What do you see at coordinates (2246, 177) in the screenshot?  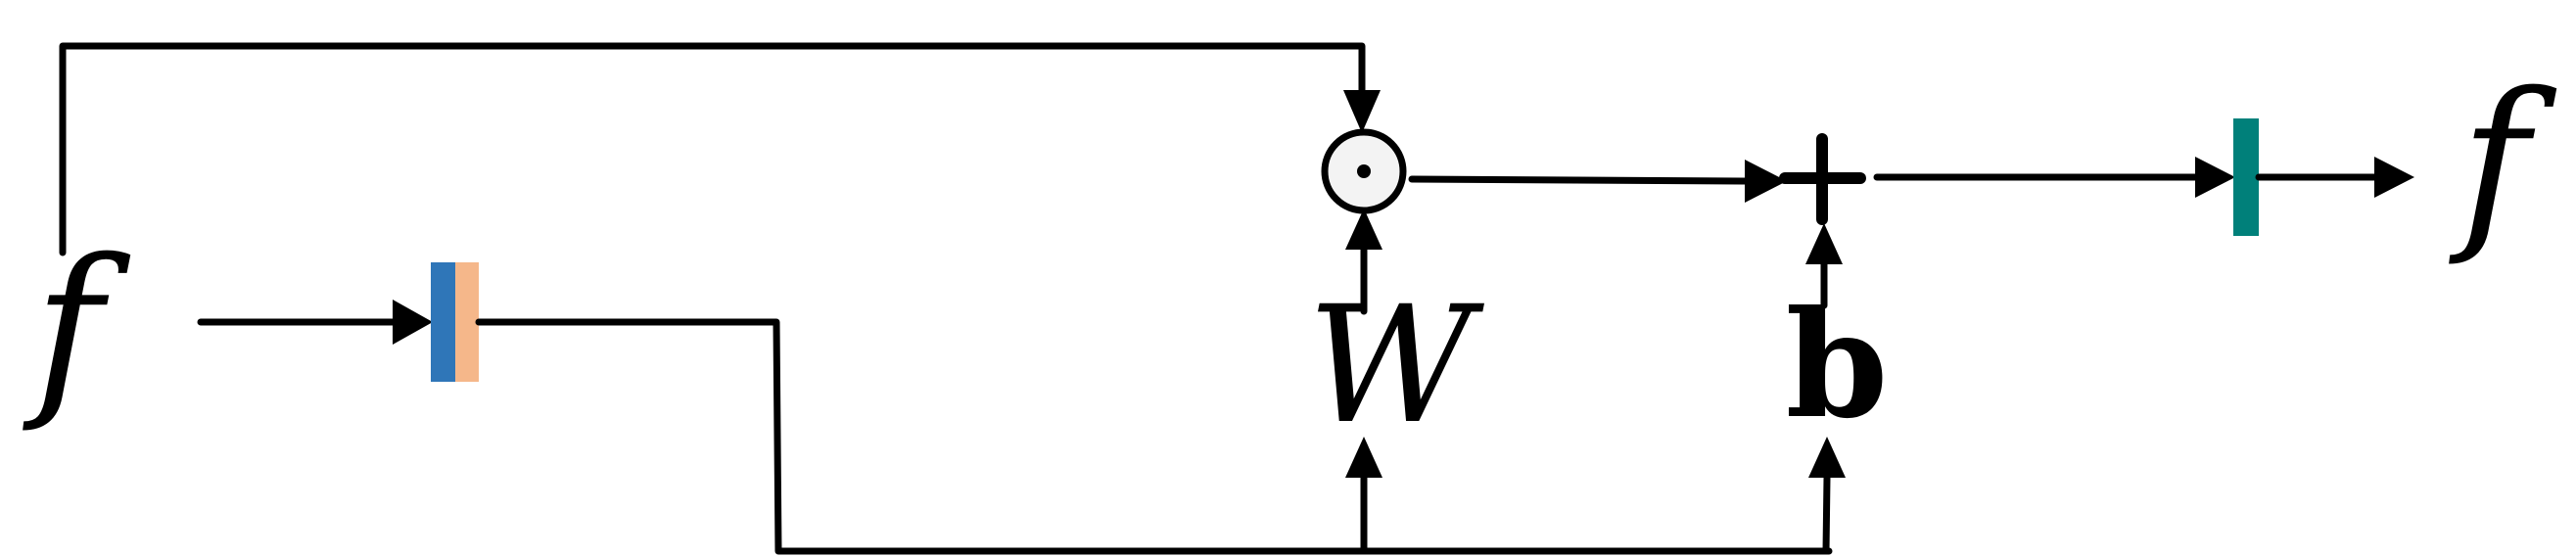 I see `output-layer-block` at bounding box center [2246, 177].